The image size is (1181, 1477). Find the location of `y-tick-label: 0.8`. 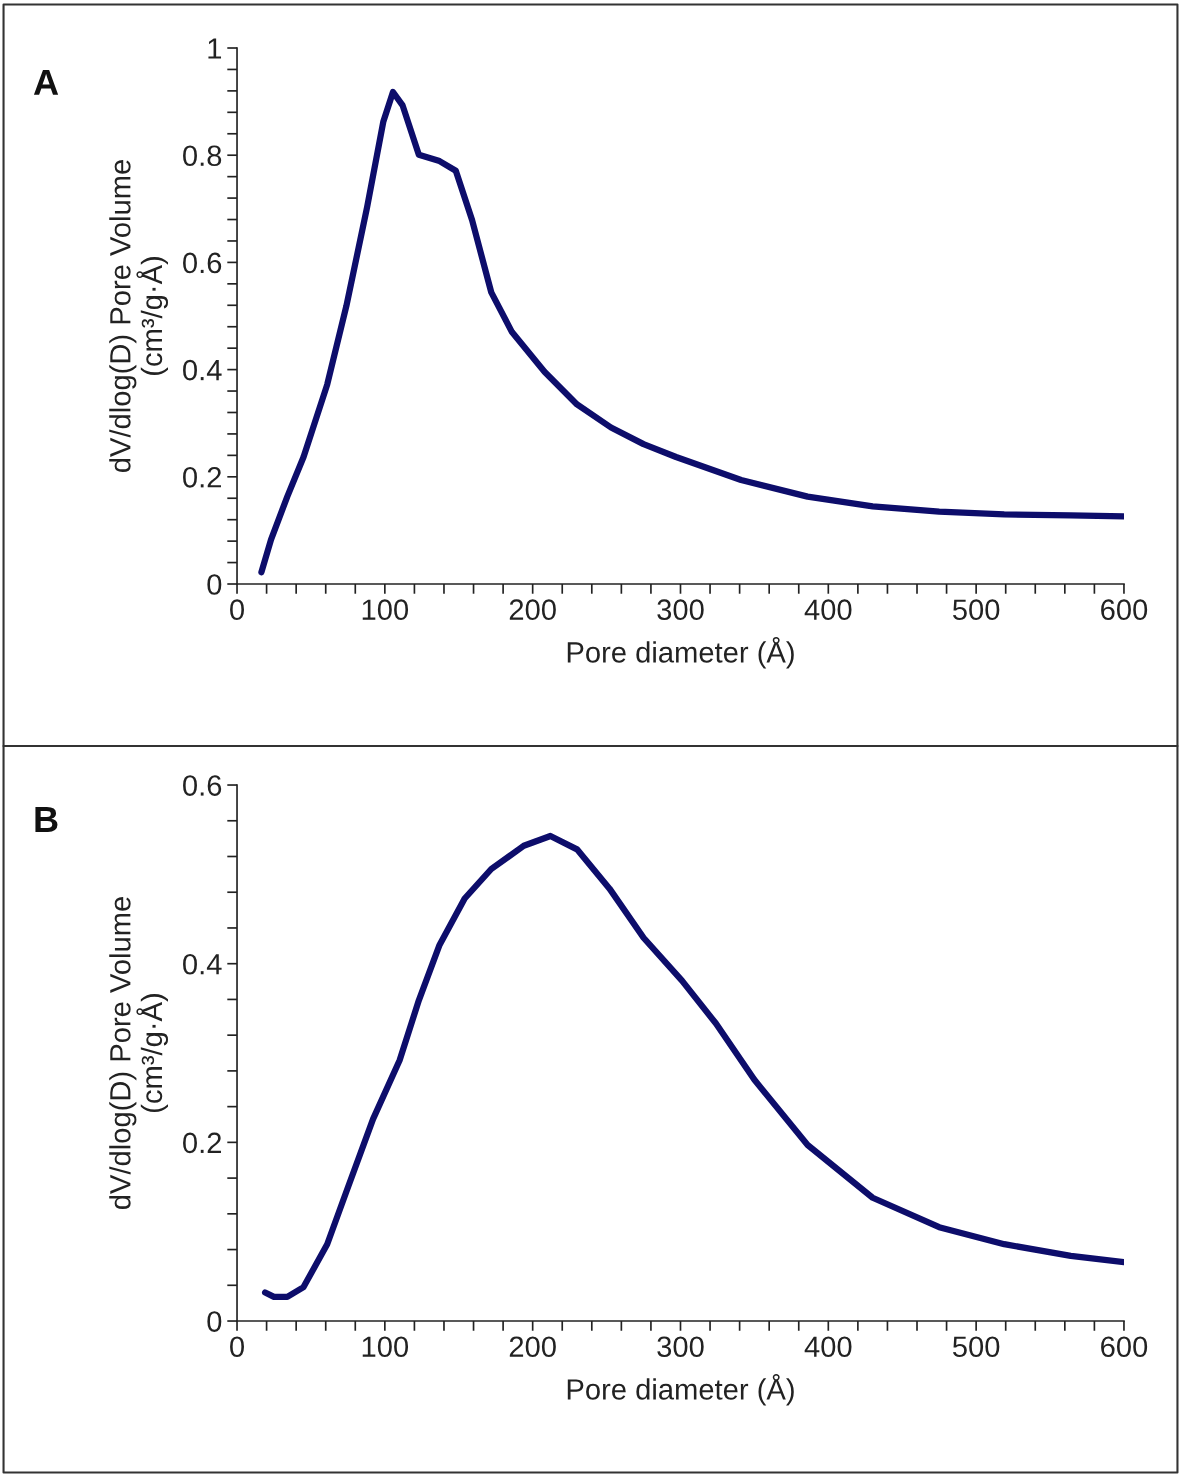

y-tick-label: 0.8 is located at coordinates (202, 156).